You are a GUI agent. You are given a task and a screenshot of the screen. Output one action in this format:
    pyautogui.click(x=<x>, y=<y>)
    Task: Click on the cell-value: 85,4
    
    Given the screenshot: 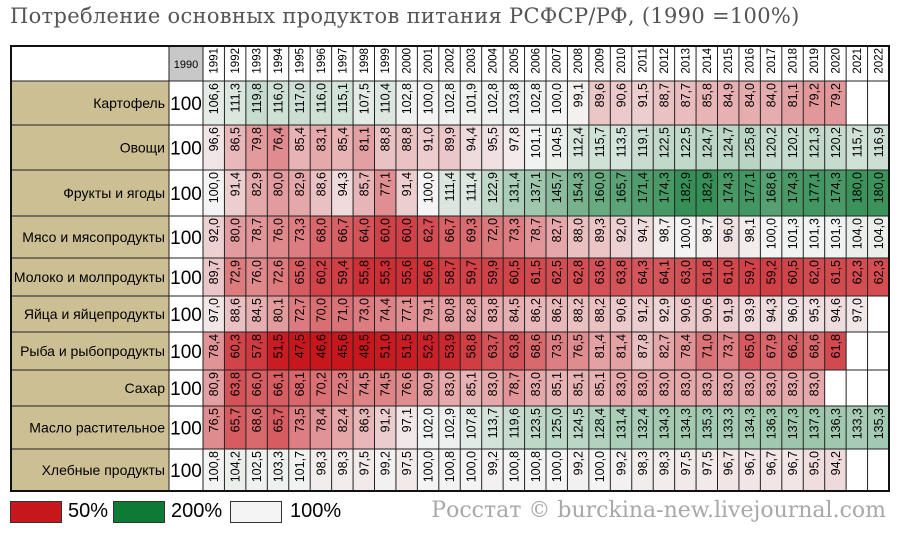 What is the action you would take?
    pyautogui.click(x=343, y=139)
    